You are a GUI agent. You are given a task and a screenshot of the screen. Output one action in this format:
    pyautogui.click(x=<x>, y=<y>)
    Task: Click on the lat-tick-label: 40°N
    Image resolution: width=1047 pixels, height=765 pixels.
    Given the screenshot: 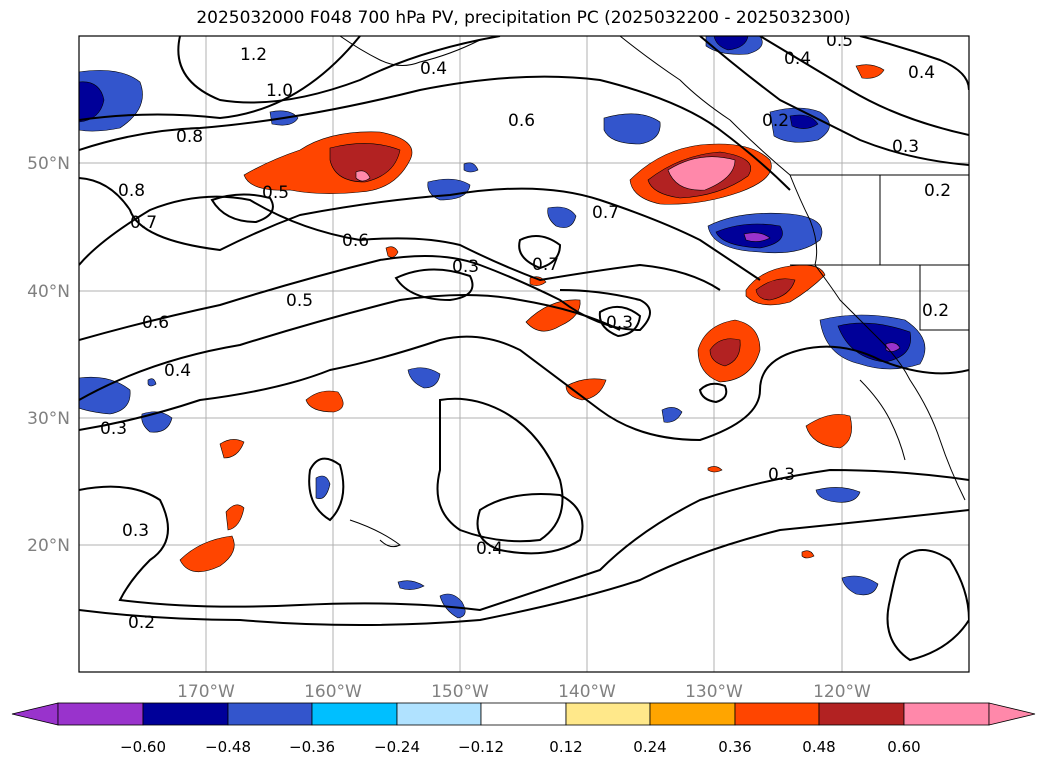 What is the action you would take?
    pyautogui.click(x=48, y=292)
    